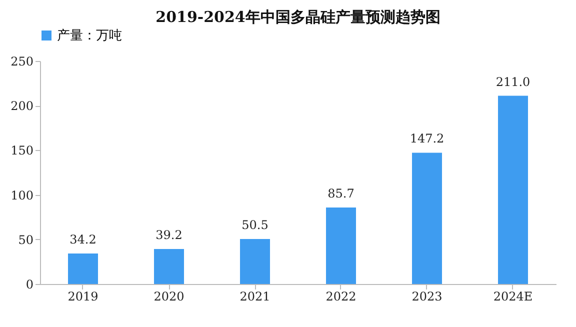 This screenshot has width=576, height=327. Describe the element at coordinates (22, 151) in the screenshot. I see `y-tick-label: 150` at that location.